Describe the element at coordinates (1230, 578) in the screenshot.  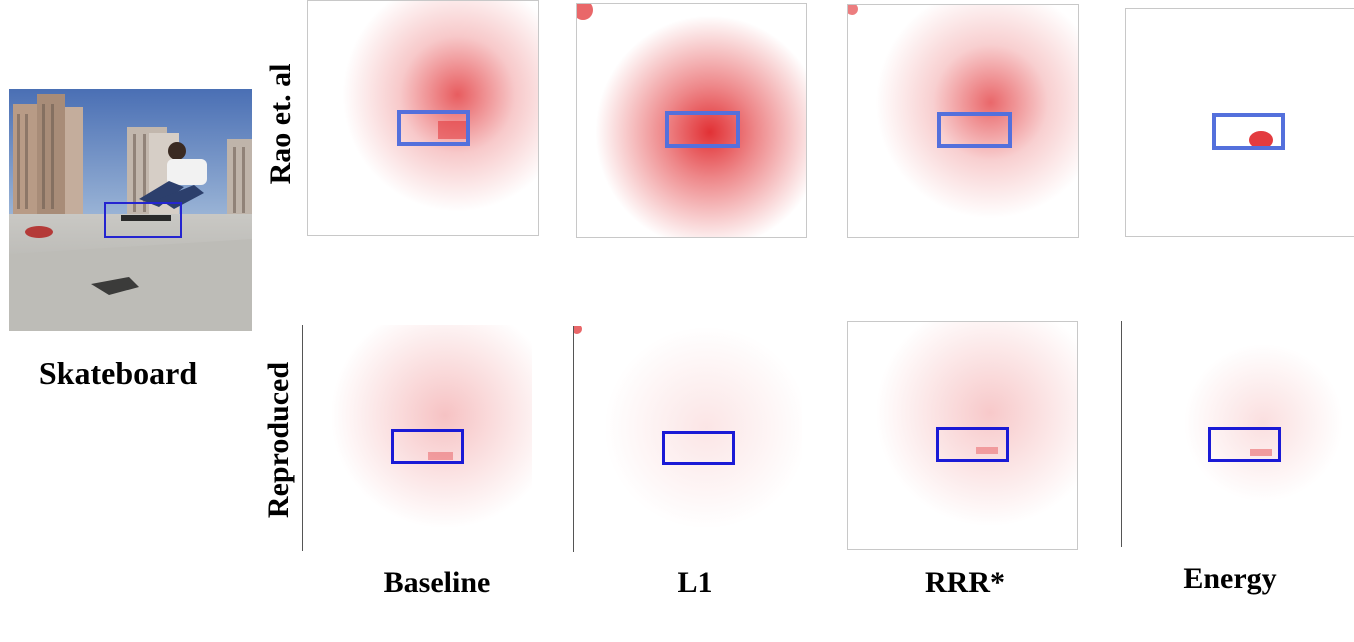
I see `column-label-energy: Energy` at that location.